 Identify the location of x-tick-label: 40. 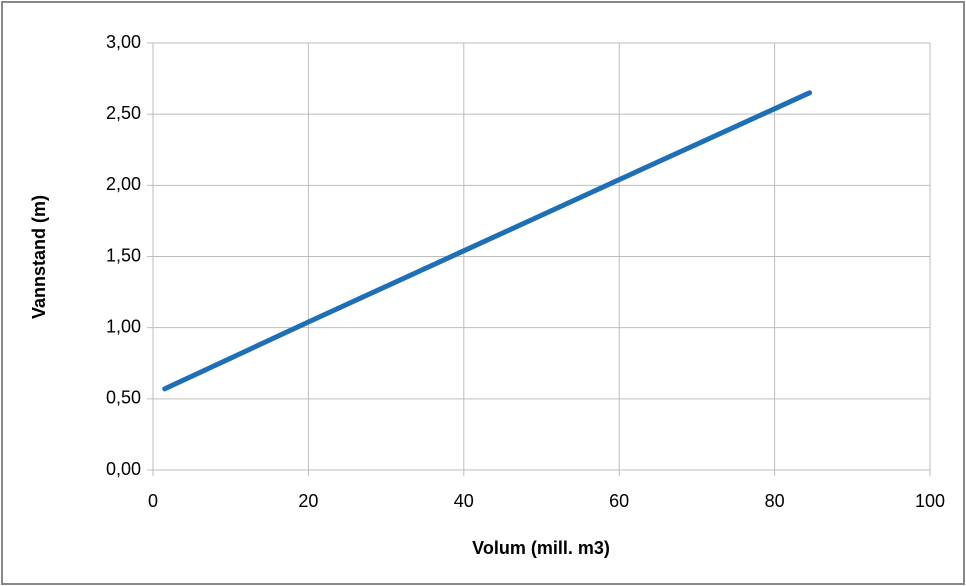
(464, 501).